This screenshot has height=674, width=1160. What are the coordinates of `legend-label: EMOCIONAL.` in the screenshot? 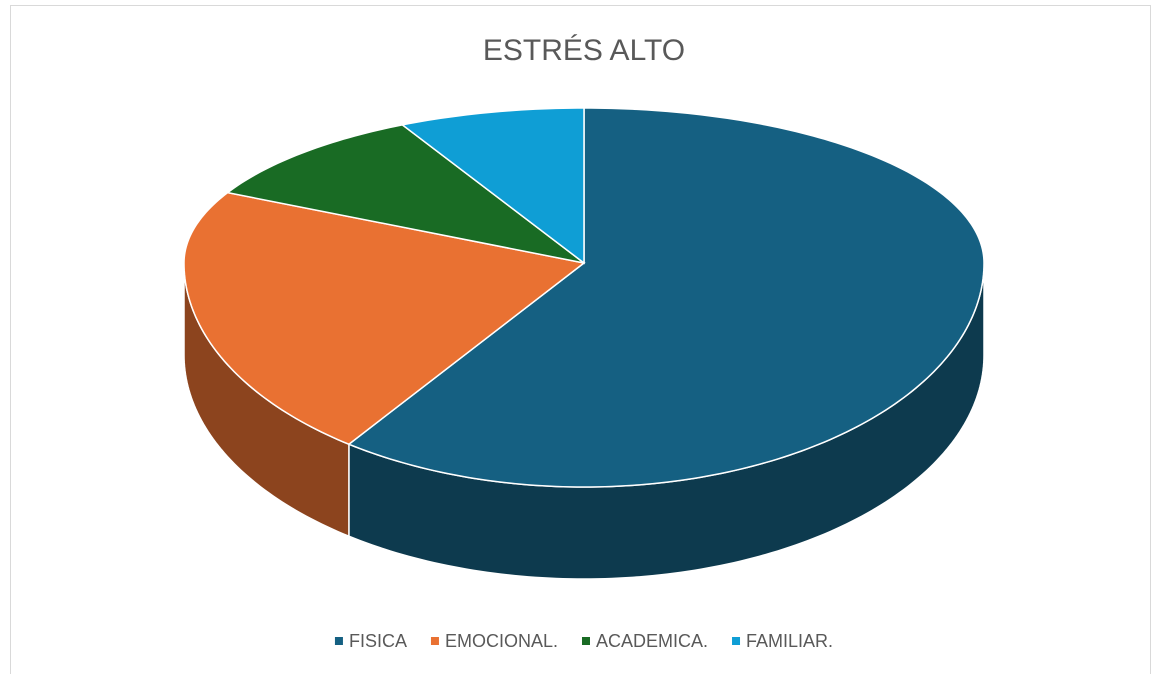 It's located at (501, 641).